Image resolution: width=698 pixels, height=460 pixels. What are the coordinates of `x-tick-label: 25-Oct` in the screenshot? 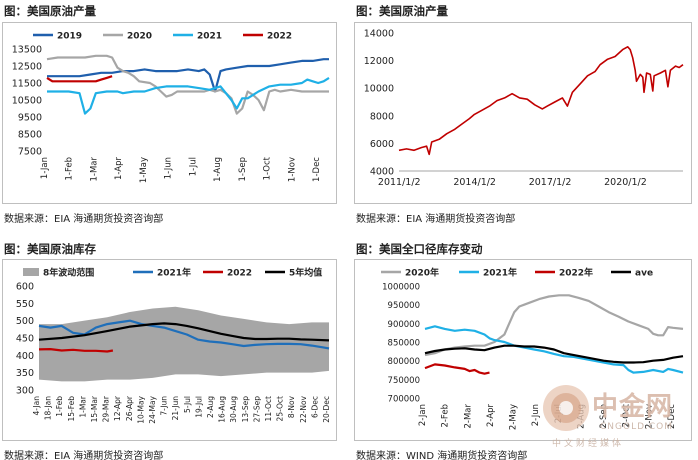 It's located at (280, 408).